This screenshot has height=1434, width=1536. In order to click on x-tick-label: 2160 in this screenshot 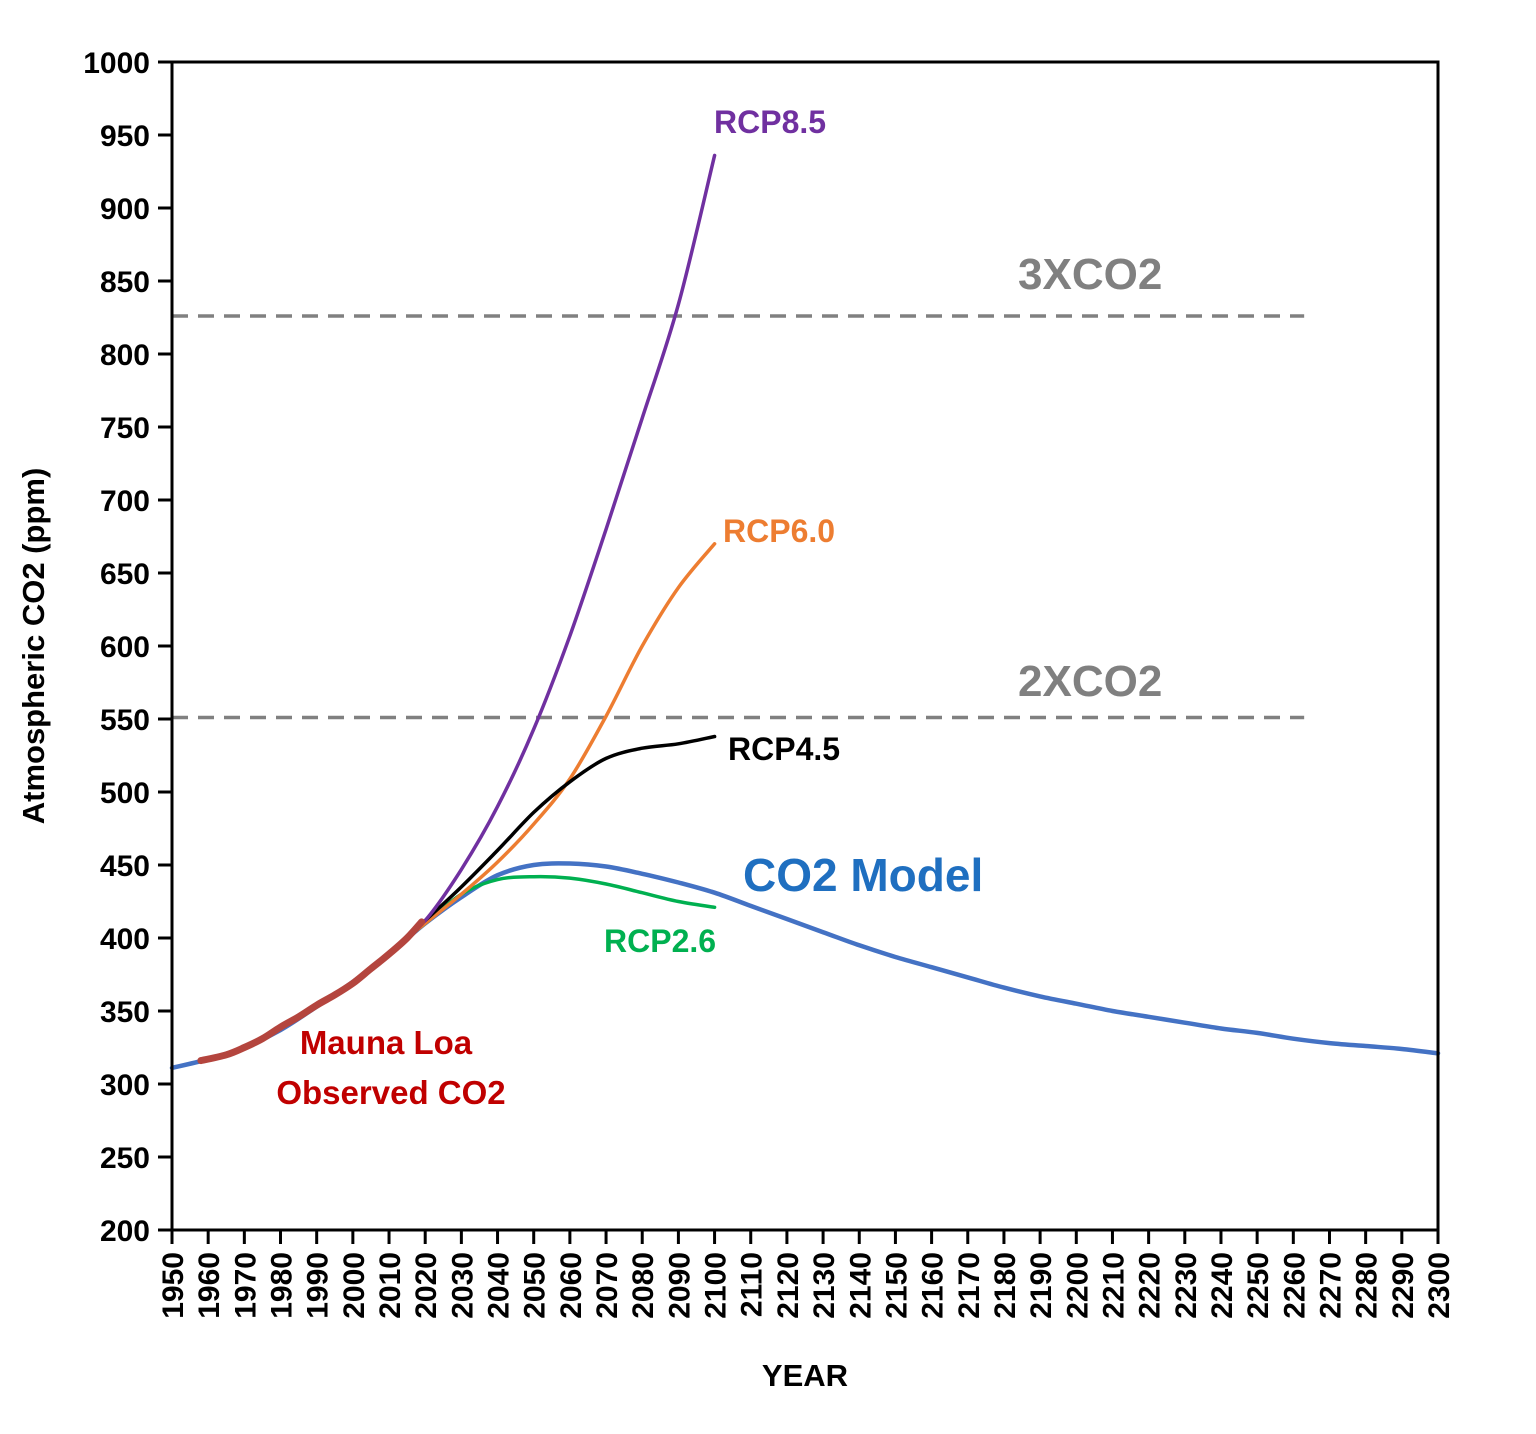, I will do `click(933, 1285)`.